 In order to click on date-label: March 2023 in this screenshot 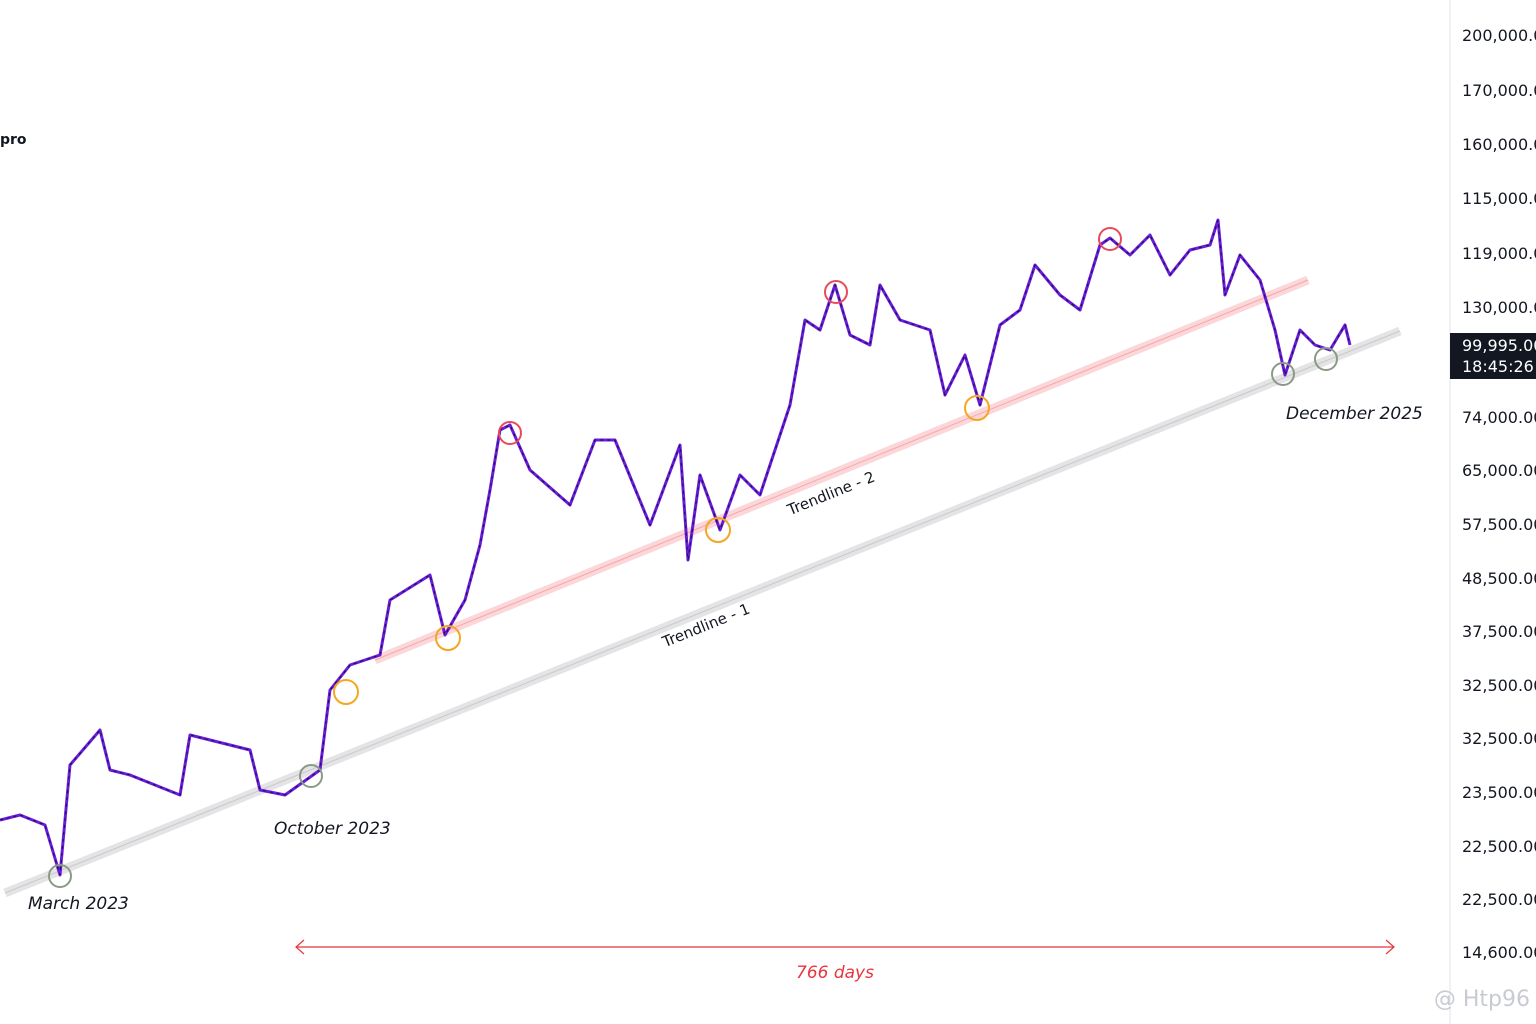, I will do `click(78, 904)`.